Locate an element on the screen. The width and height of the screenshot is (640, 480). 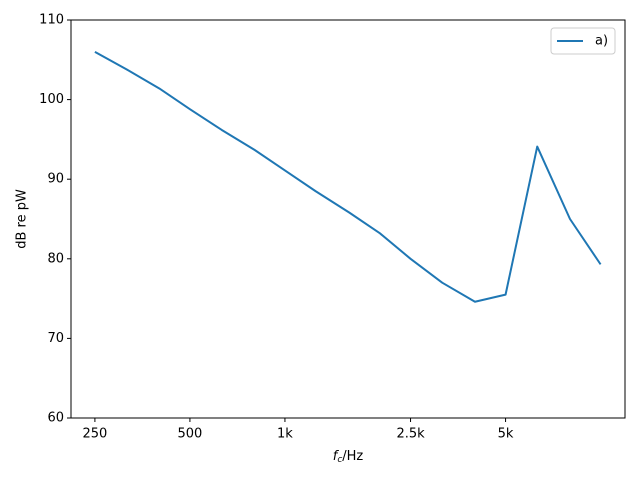
x-axis-label: fc/Hz is located at coordinates (348, 457).